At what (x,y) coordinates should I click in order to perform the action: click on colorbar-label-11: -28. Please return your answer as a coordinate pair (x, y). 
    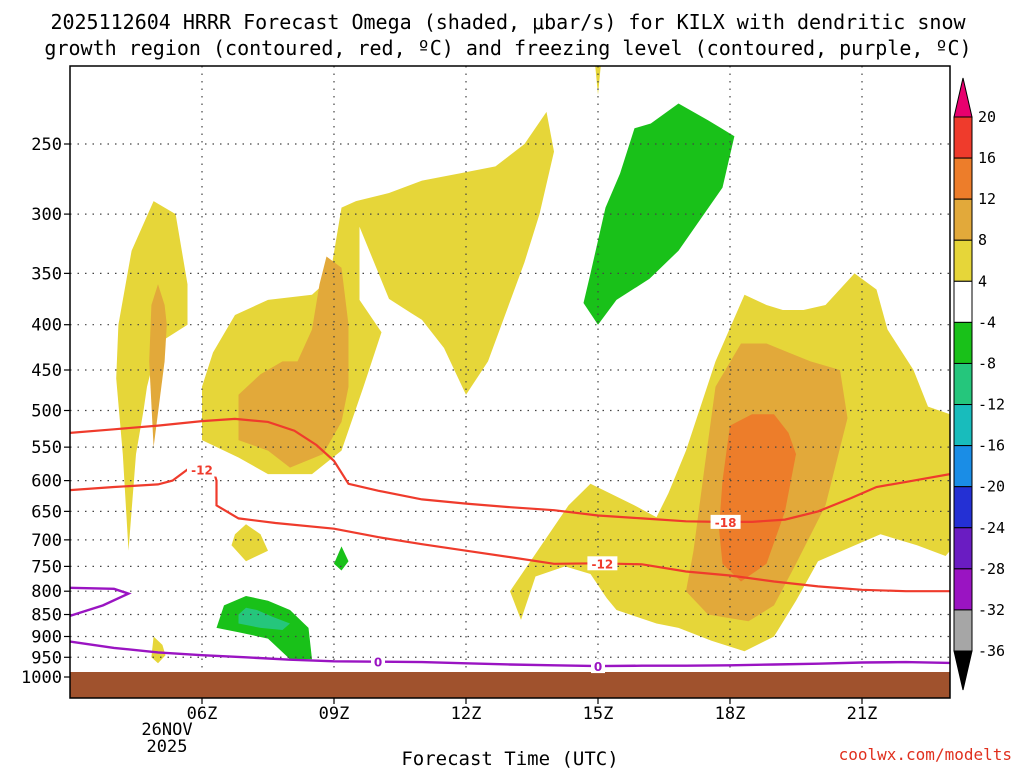
    Looking at the image, I should click on (991, 569).